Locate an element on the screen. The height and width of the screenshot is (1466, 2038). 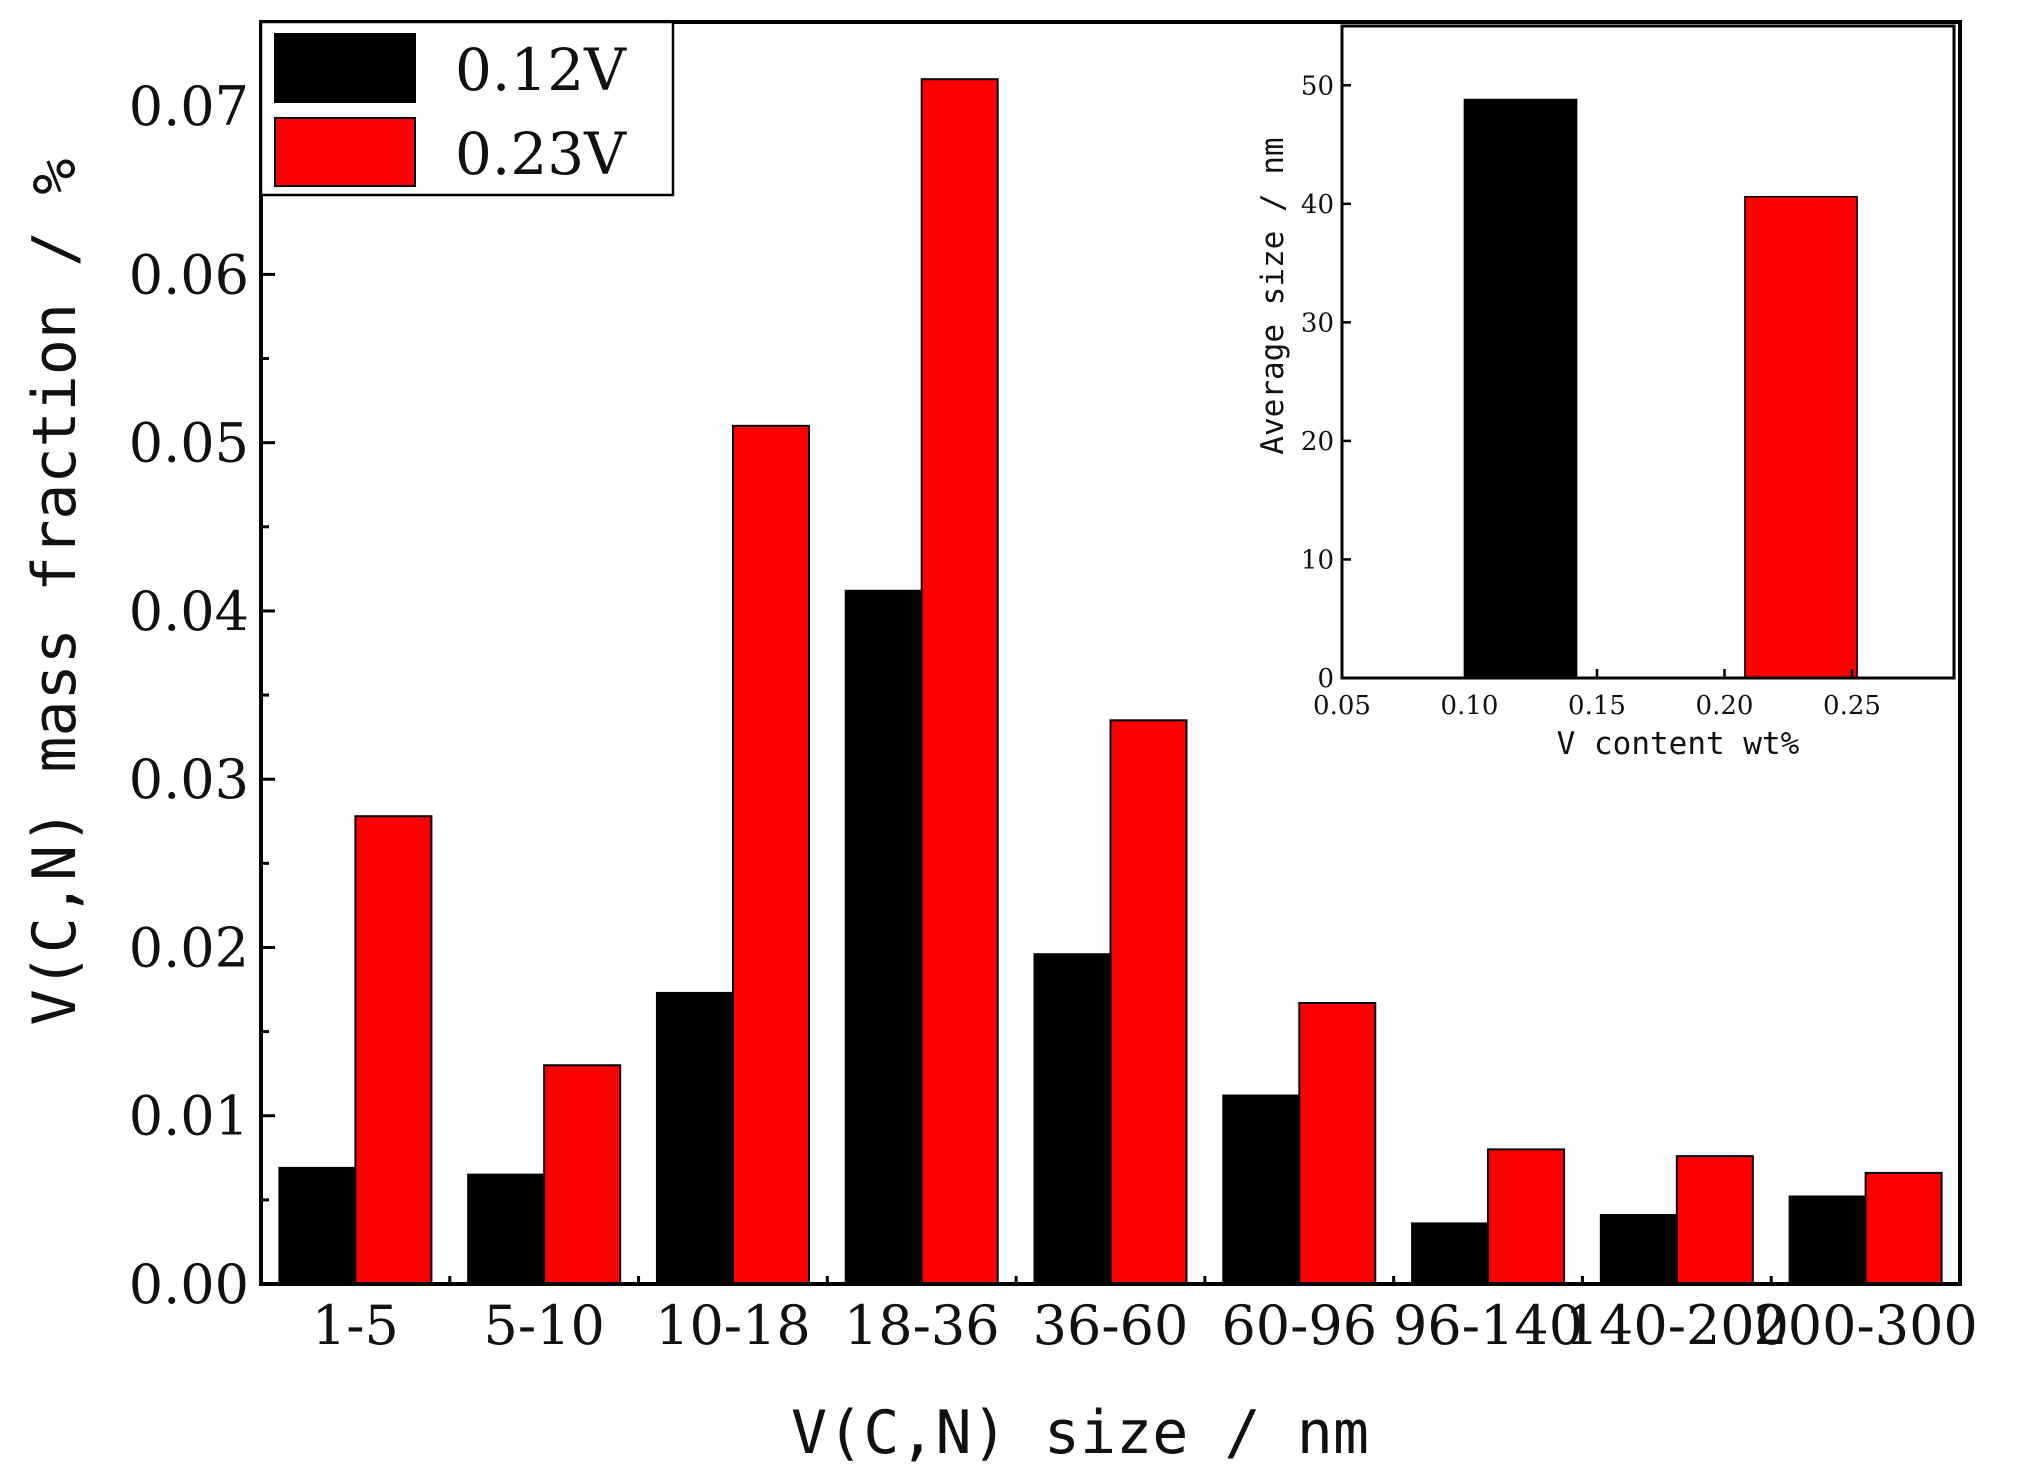
x-tick-label: 1-5 is located at coordinates (355, 1325).